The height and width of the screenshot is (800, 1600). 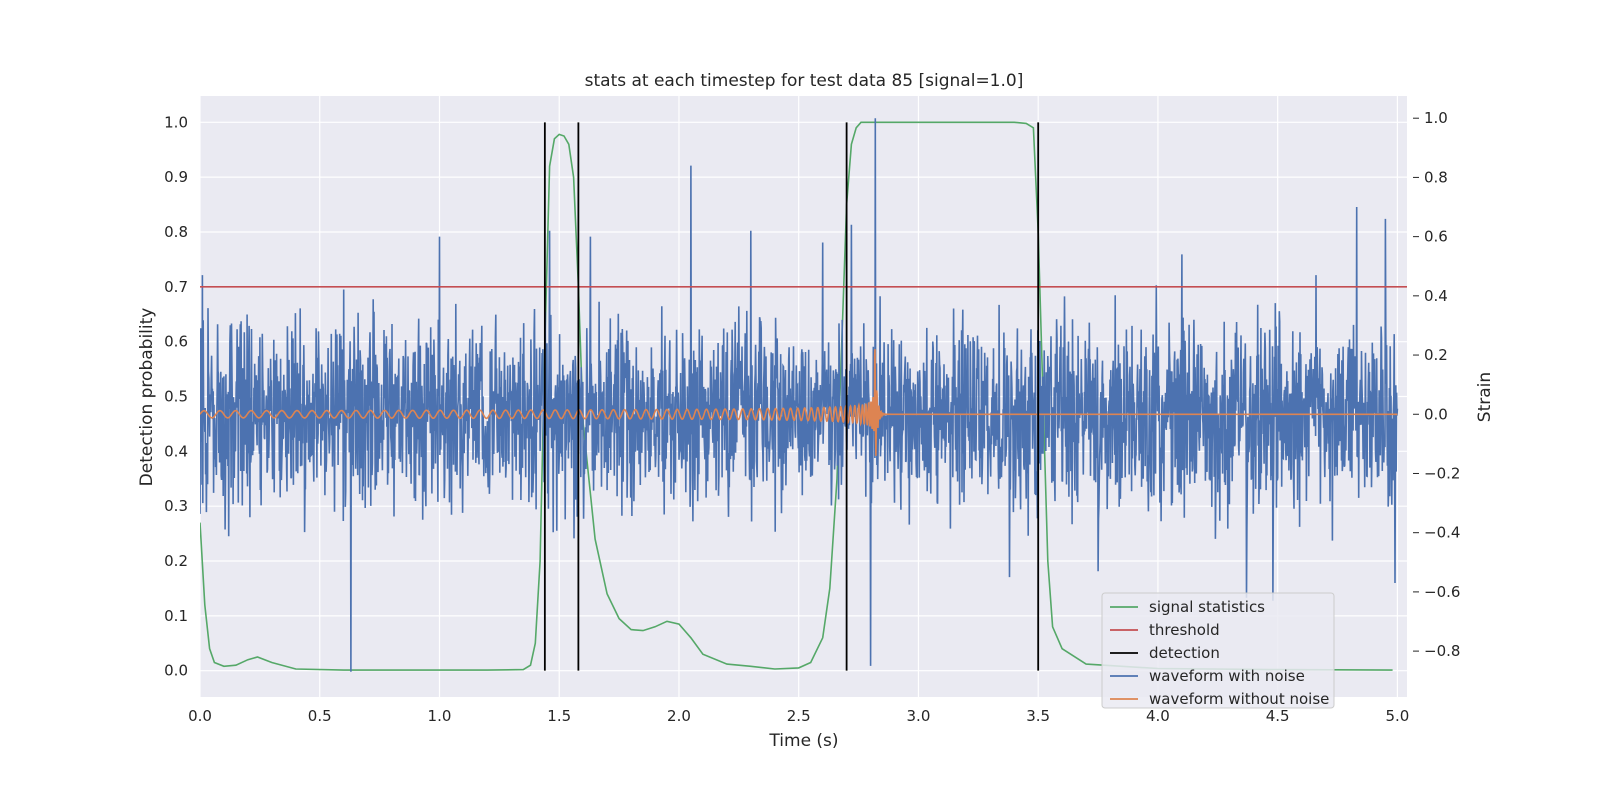 I want to click on x-tick-label: 5.0, so click(x=1397, y=716).